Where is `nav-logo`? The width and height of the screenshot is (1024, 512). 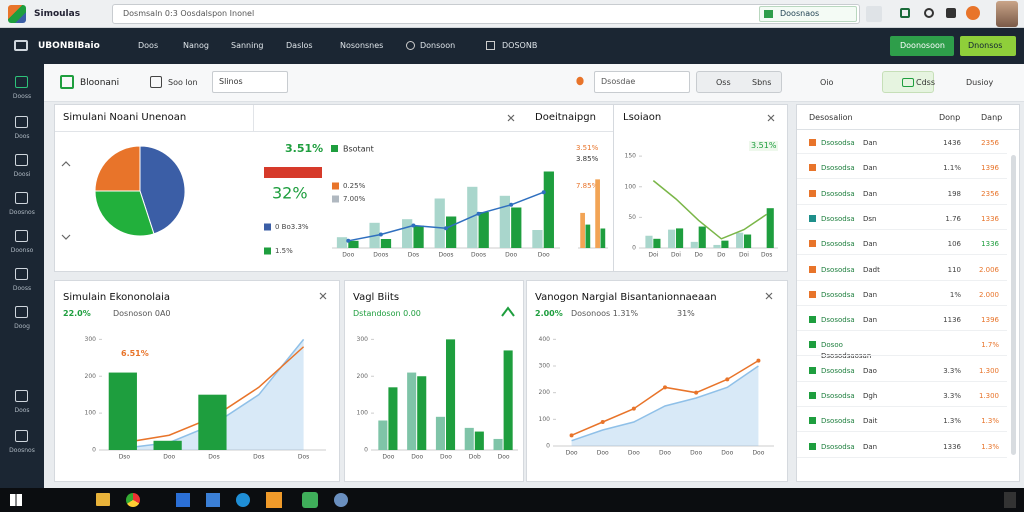 nav-logo is located at coordinates (21, 45).